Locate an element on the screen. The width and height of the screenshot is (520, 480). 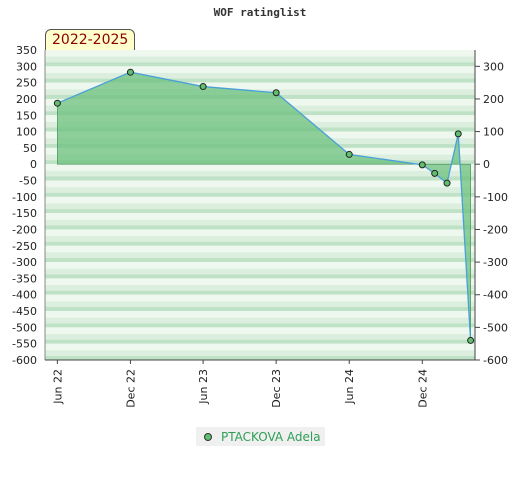
y-tick-label-left: 250 is located at coordinates (26, 83).